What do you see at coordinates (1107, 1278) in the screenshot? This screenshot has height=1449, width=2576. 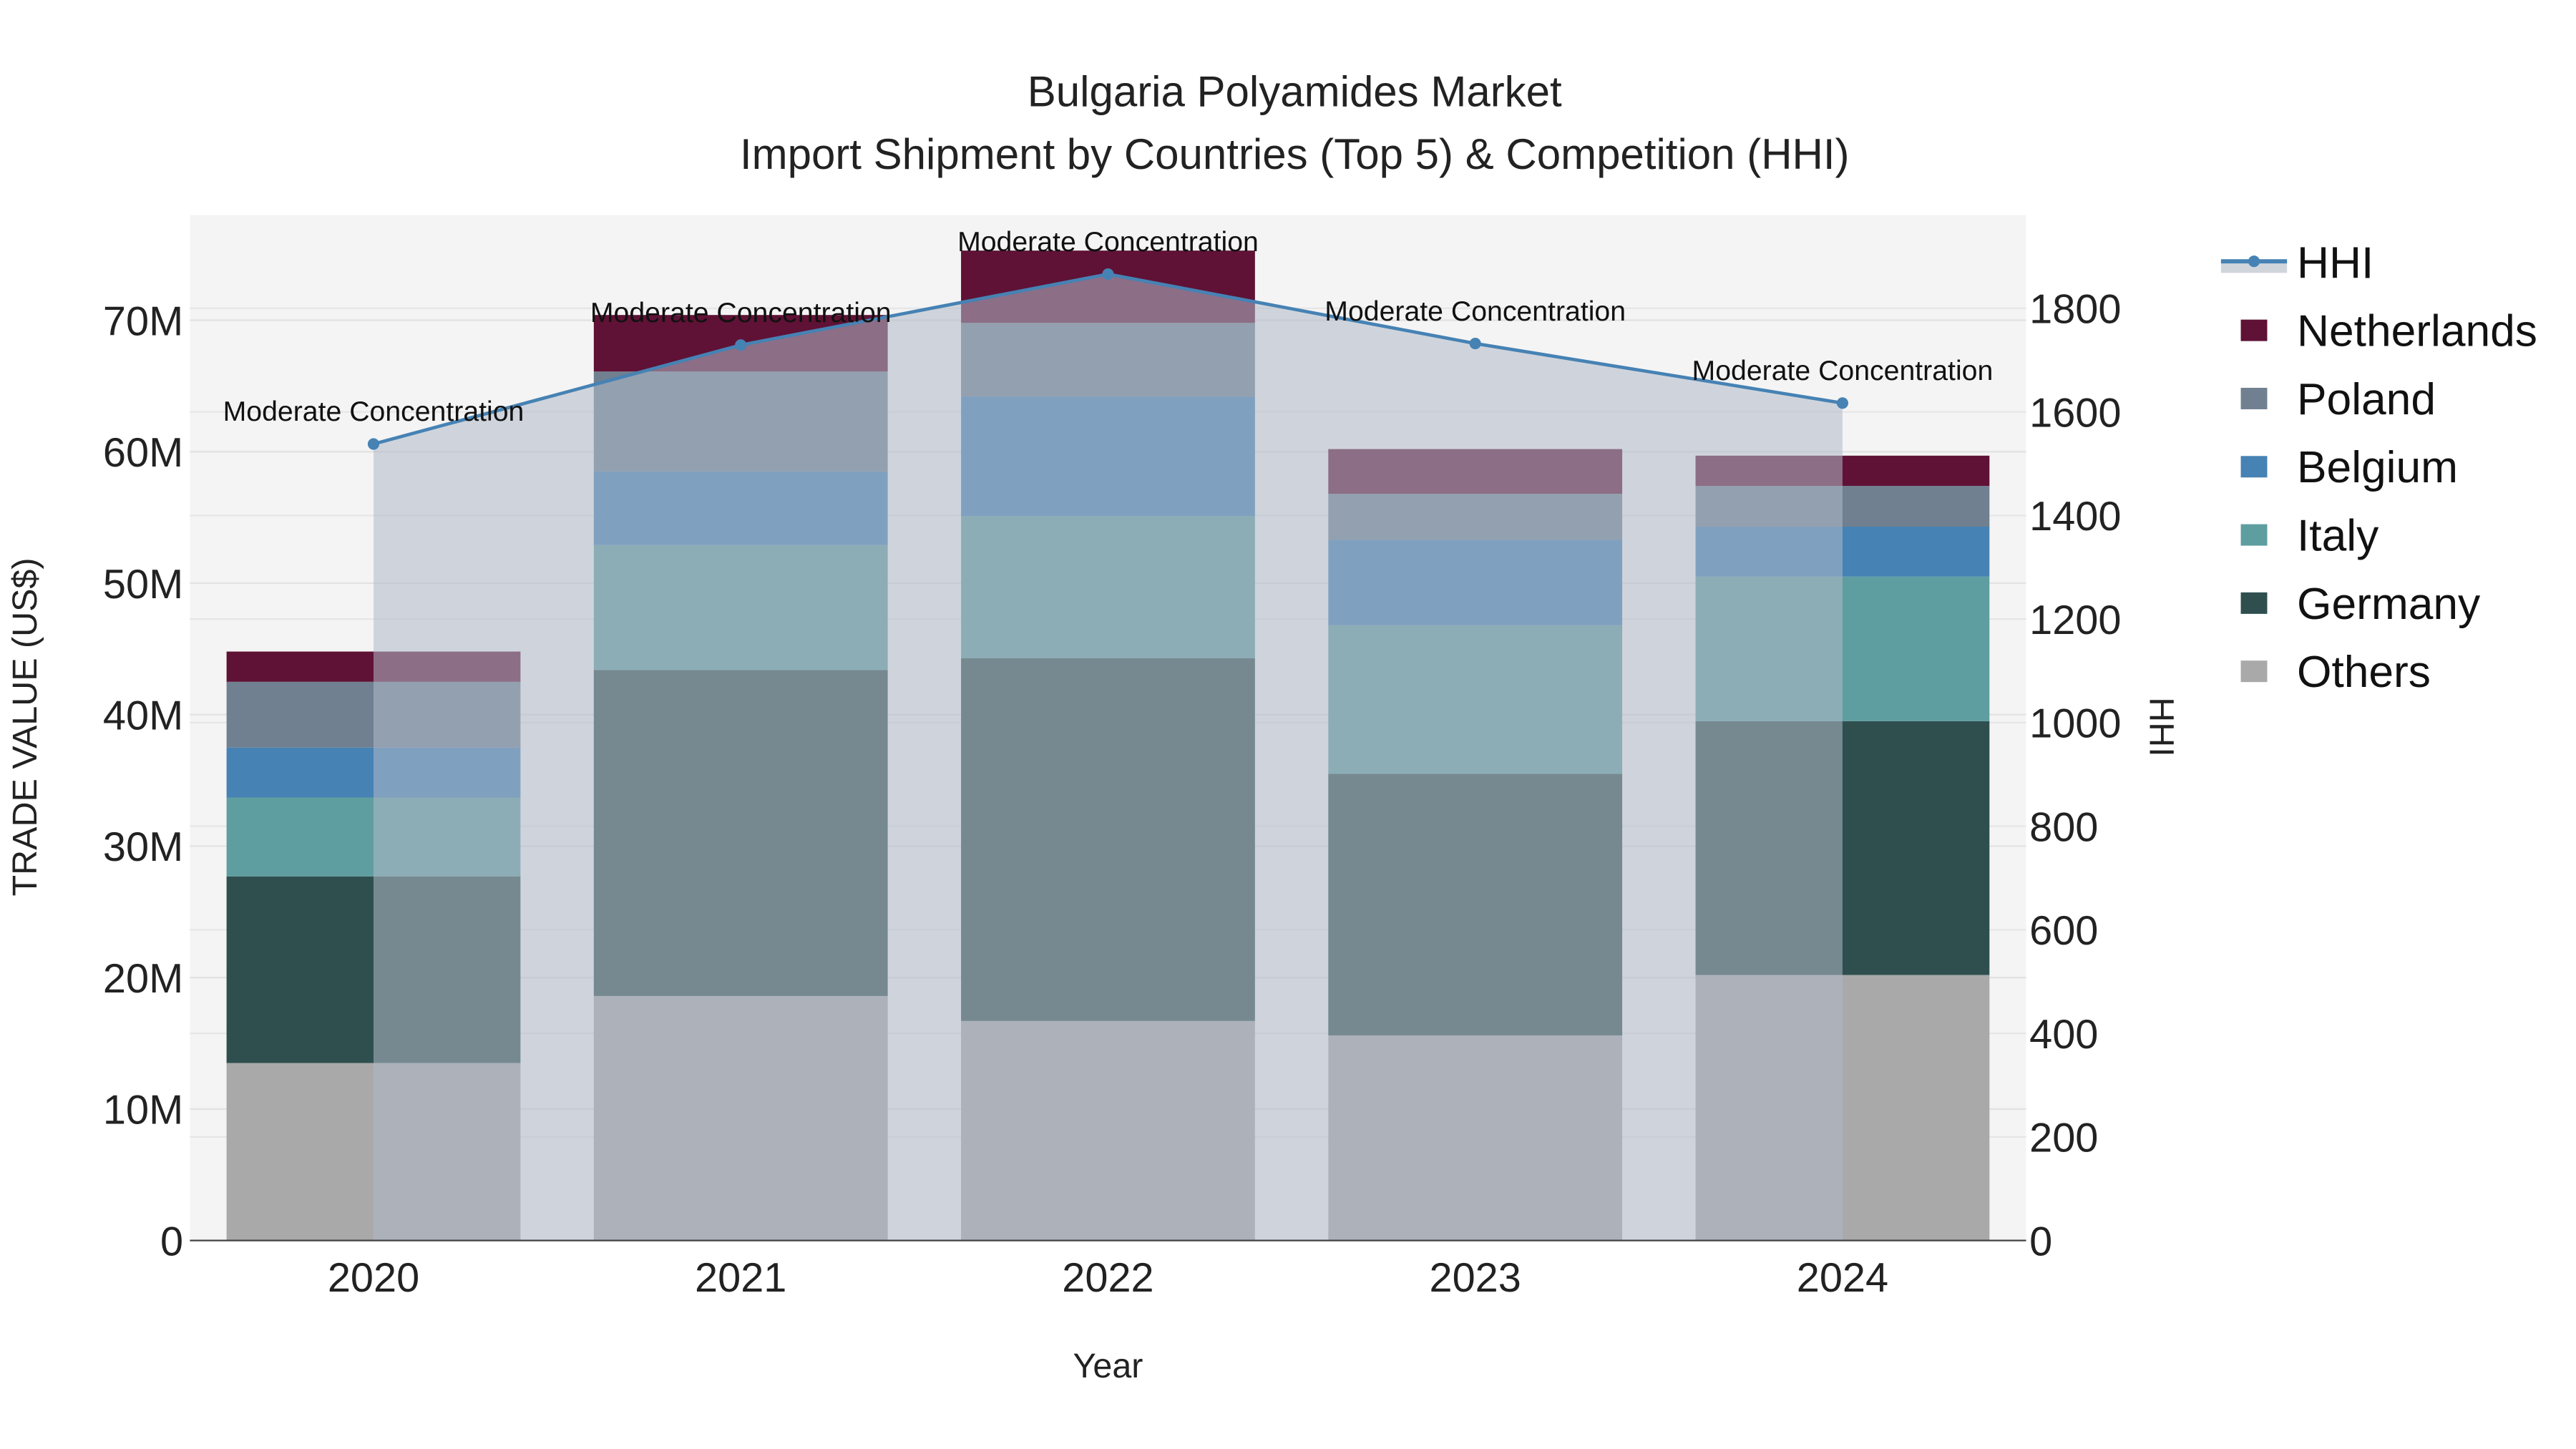 I see `x-tick-label: 2022` at bounding box center [1107, 1278].